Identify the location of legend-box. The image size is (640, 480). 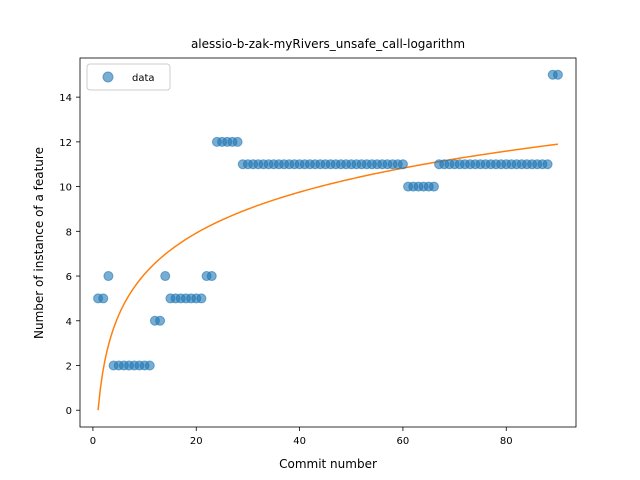
(128, 77).